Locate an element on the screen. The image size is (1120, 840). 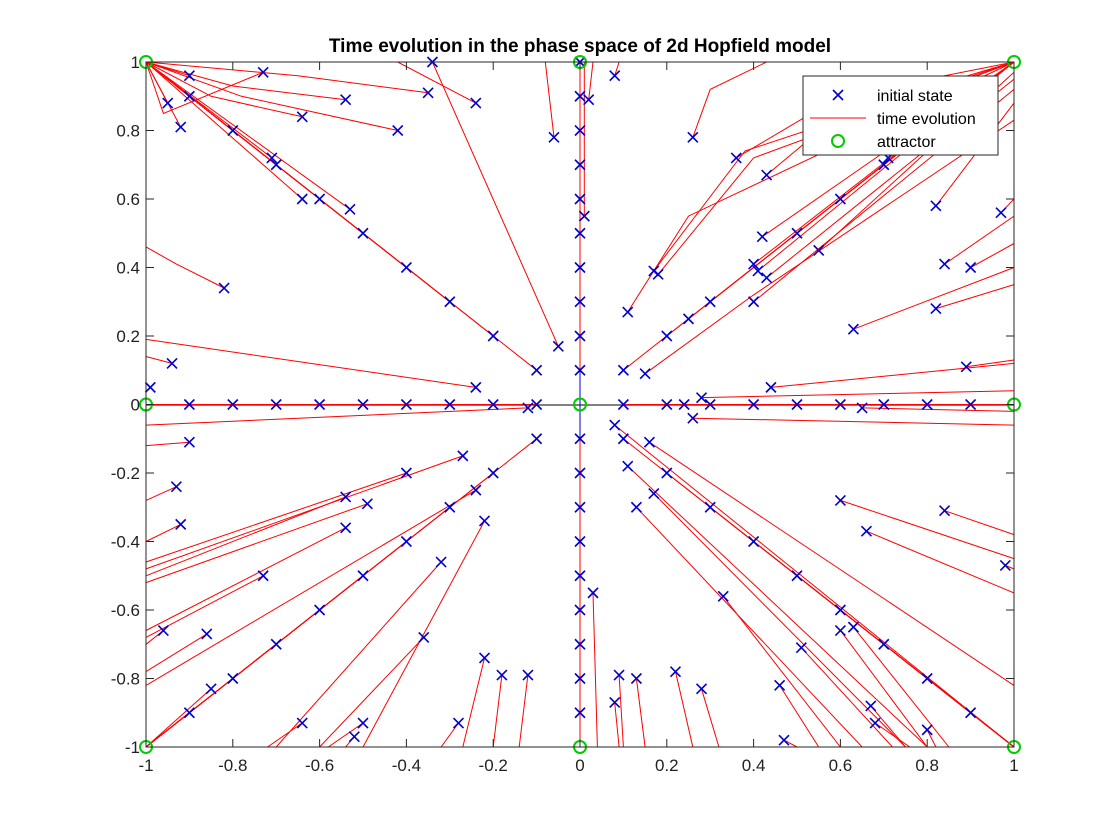
legend-x-marker is located at coordinates (838, 95).